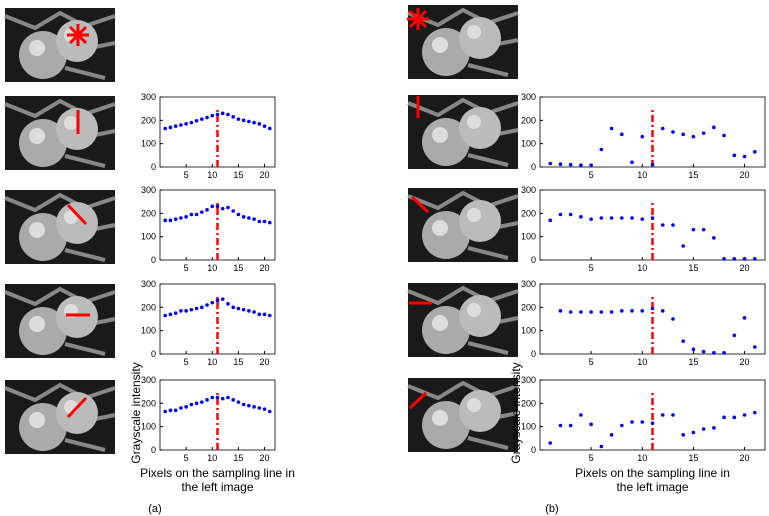  What do you see at coordinates (652, 473) in the screenshot?
I see `x-axis-label: Pixels on the sampling line in` at bounding box center [652, 473].